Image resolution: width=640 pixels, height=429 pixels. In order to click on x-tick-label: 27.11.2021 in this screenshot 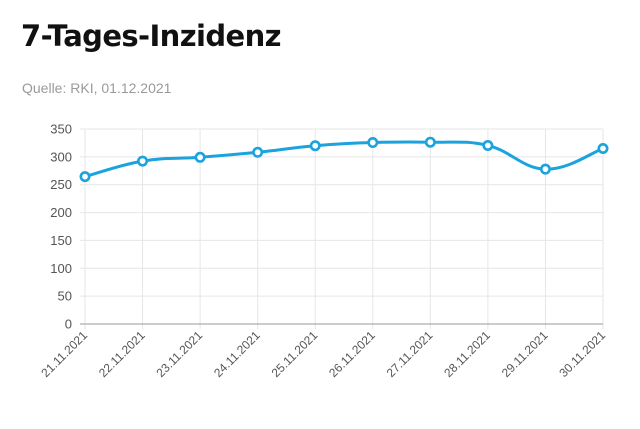, I will do `click(410, 354)`.